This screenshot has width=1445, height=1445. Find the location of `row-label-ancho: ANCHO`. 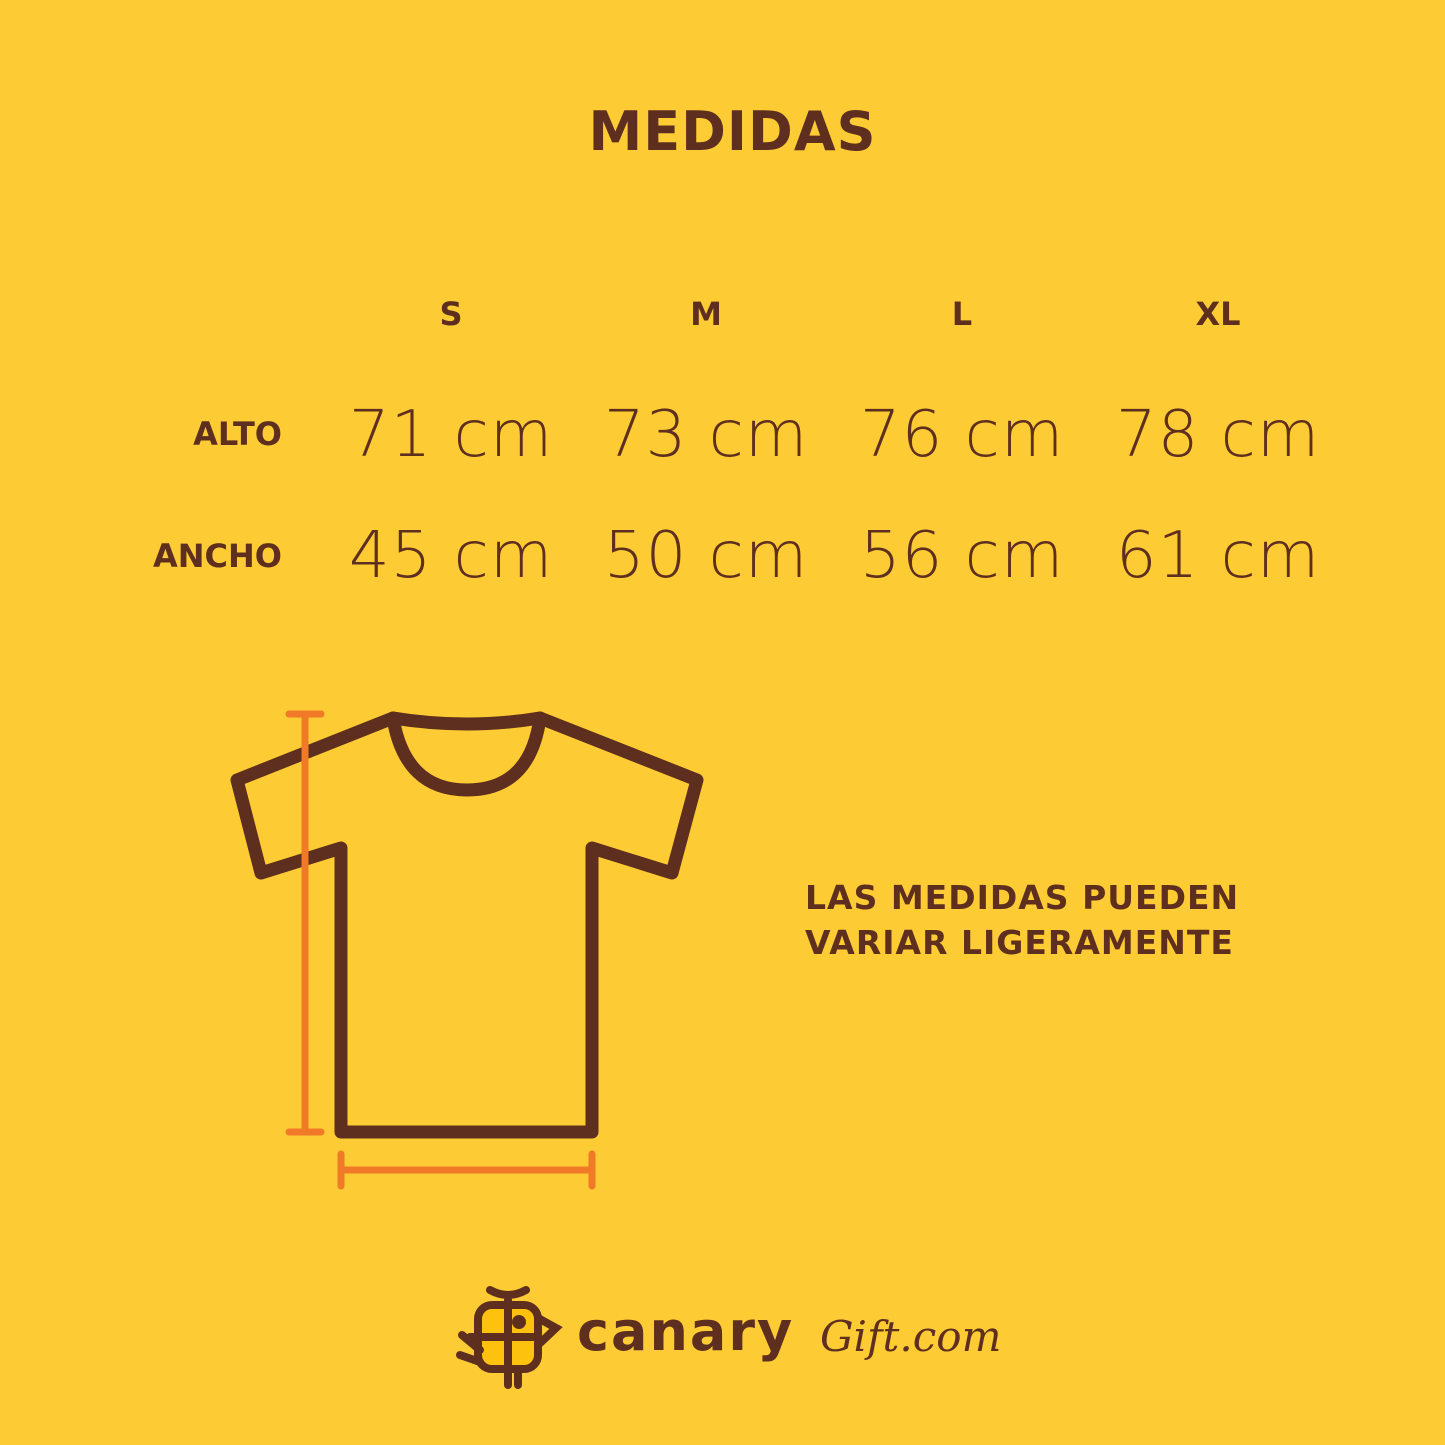

row-label-ancho: ANCHO is located at coordinates (217, 556).